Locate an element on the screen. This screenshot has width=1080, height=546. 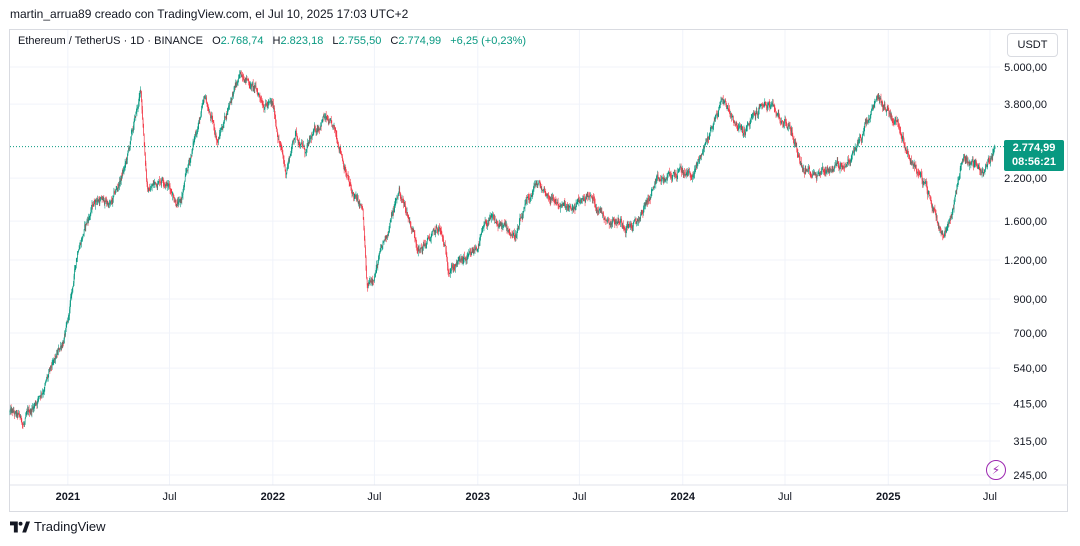
x-tick-label: Jul is located at coordinates (785, 497).